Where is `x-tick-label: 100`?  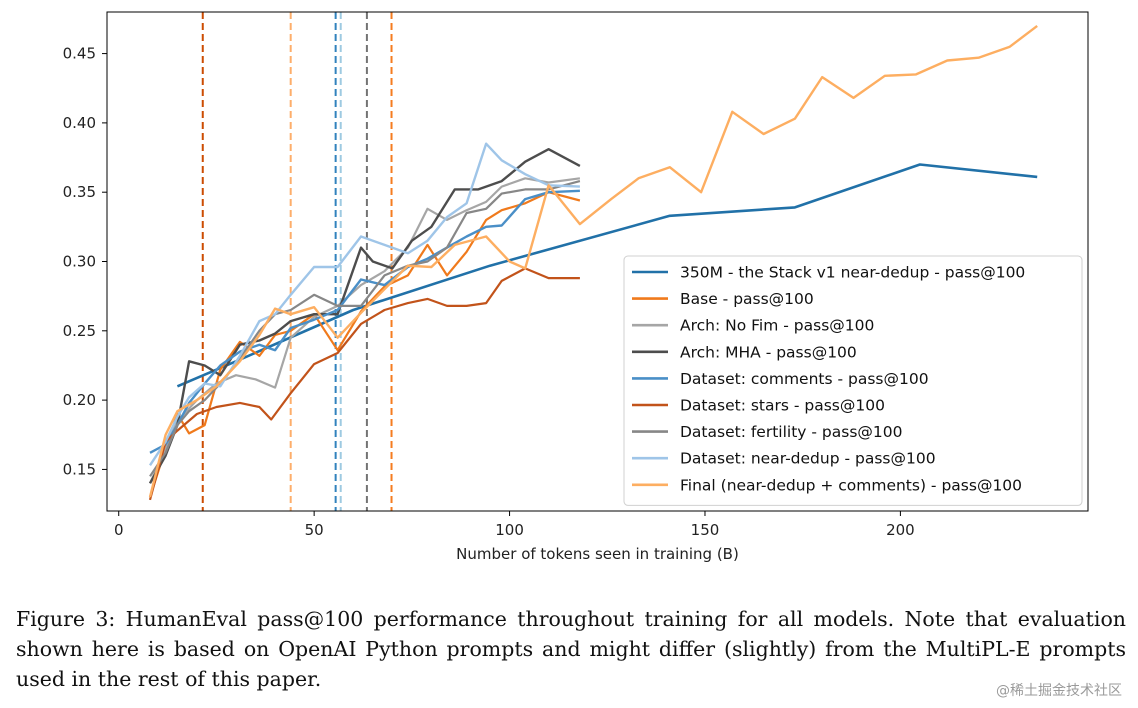 x-tick-label: 100 is located at coordinates (509, 530).